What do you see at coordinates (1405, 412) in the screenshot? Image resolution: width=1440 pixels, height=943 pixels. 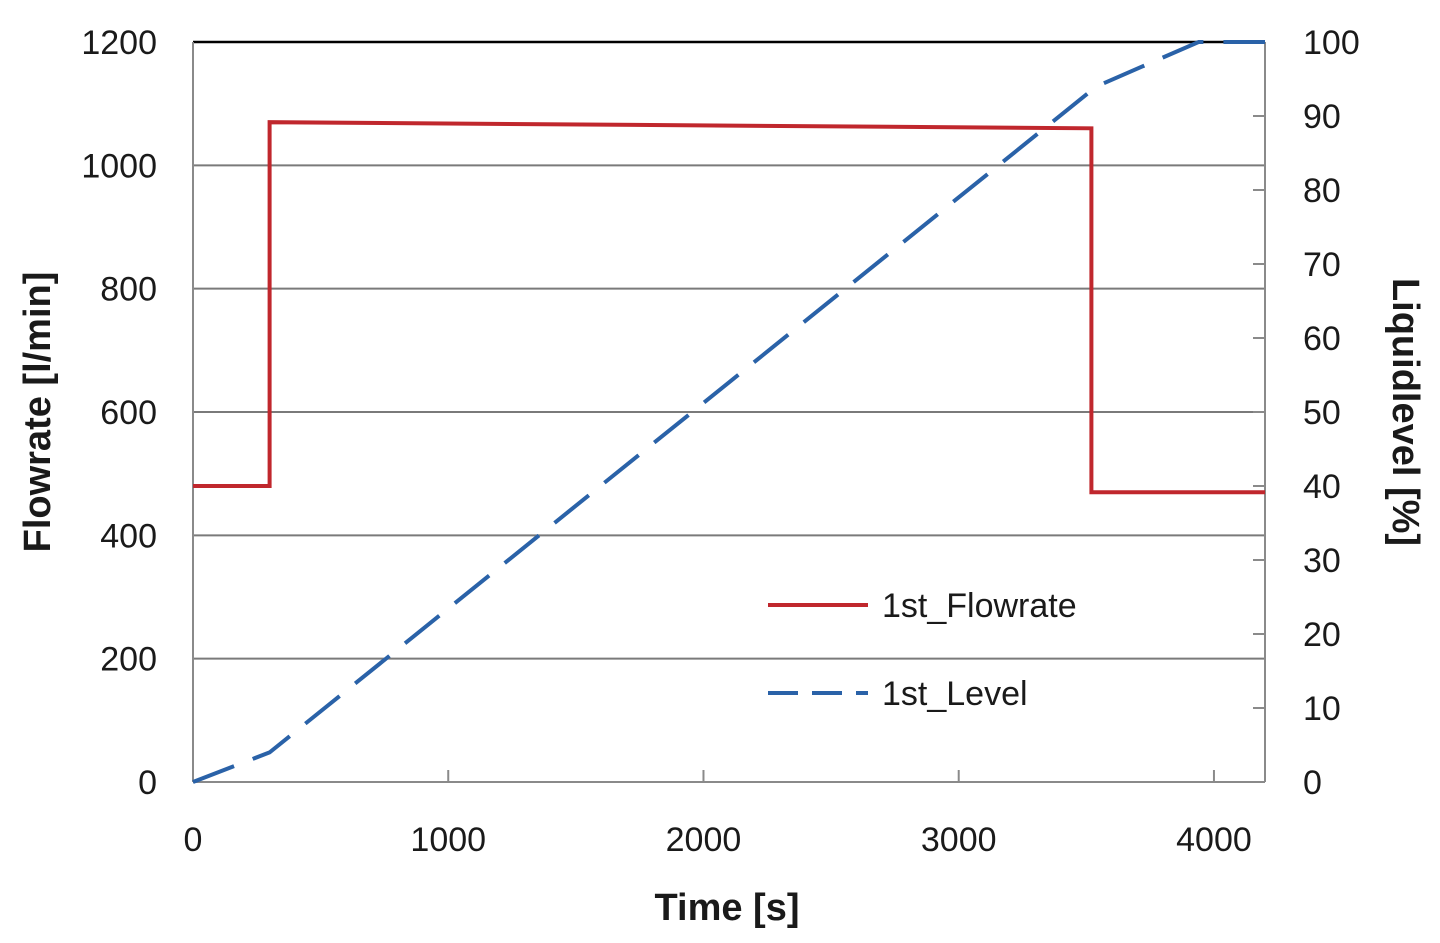 I see `y2-axis-title: Liquidlevel [%]` at bounding box center [1405, 412].